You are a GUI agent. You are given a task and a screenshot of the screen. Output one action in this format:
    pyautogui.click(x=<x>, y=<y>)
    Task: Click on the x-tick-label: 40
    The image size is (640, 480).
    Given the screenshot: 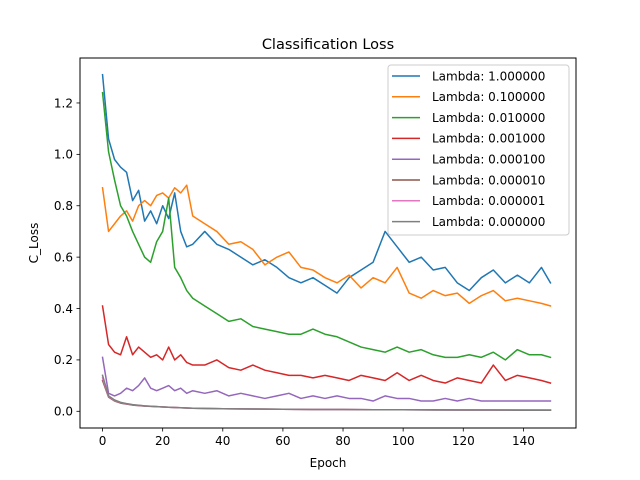 What is the action you would take?
    pyautogui.click(x=222, y=441)
    